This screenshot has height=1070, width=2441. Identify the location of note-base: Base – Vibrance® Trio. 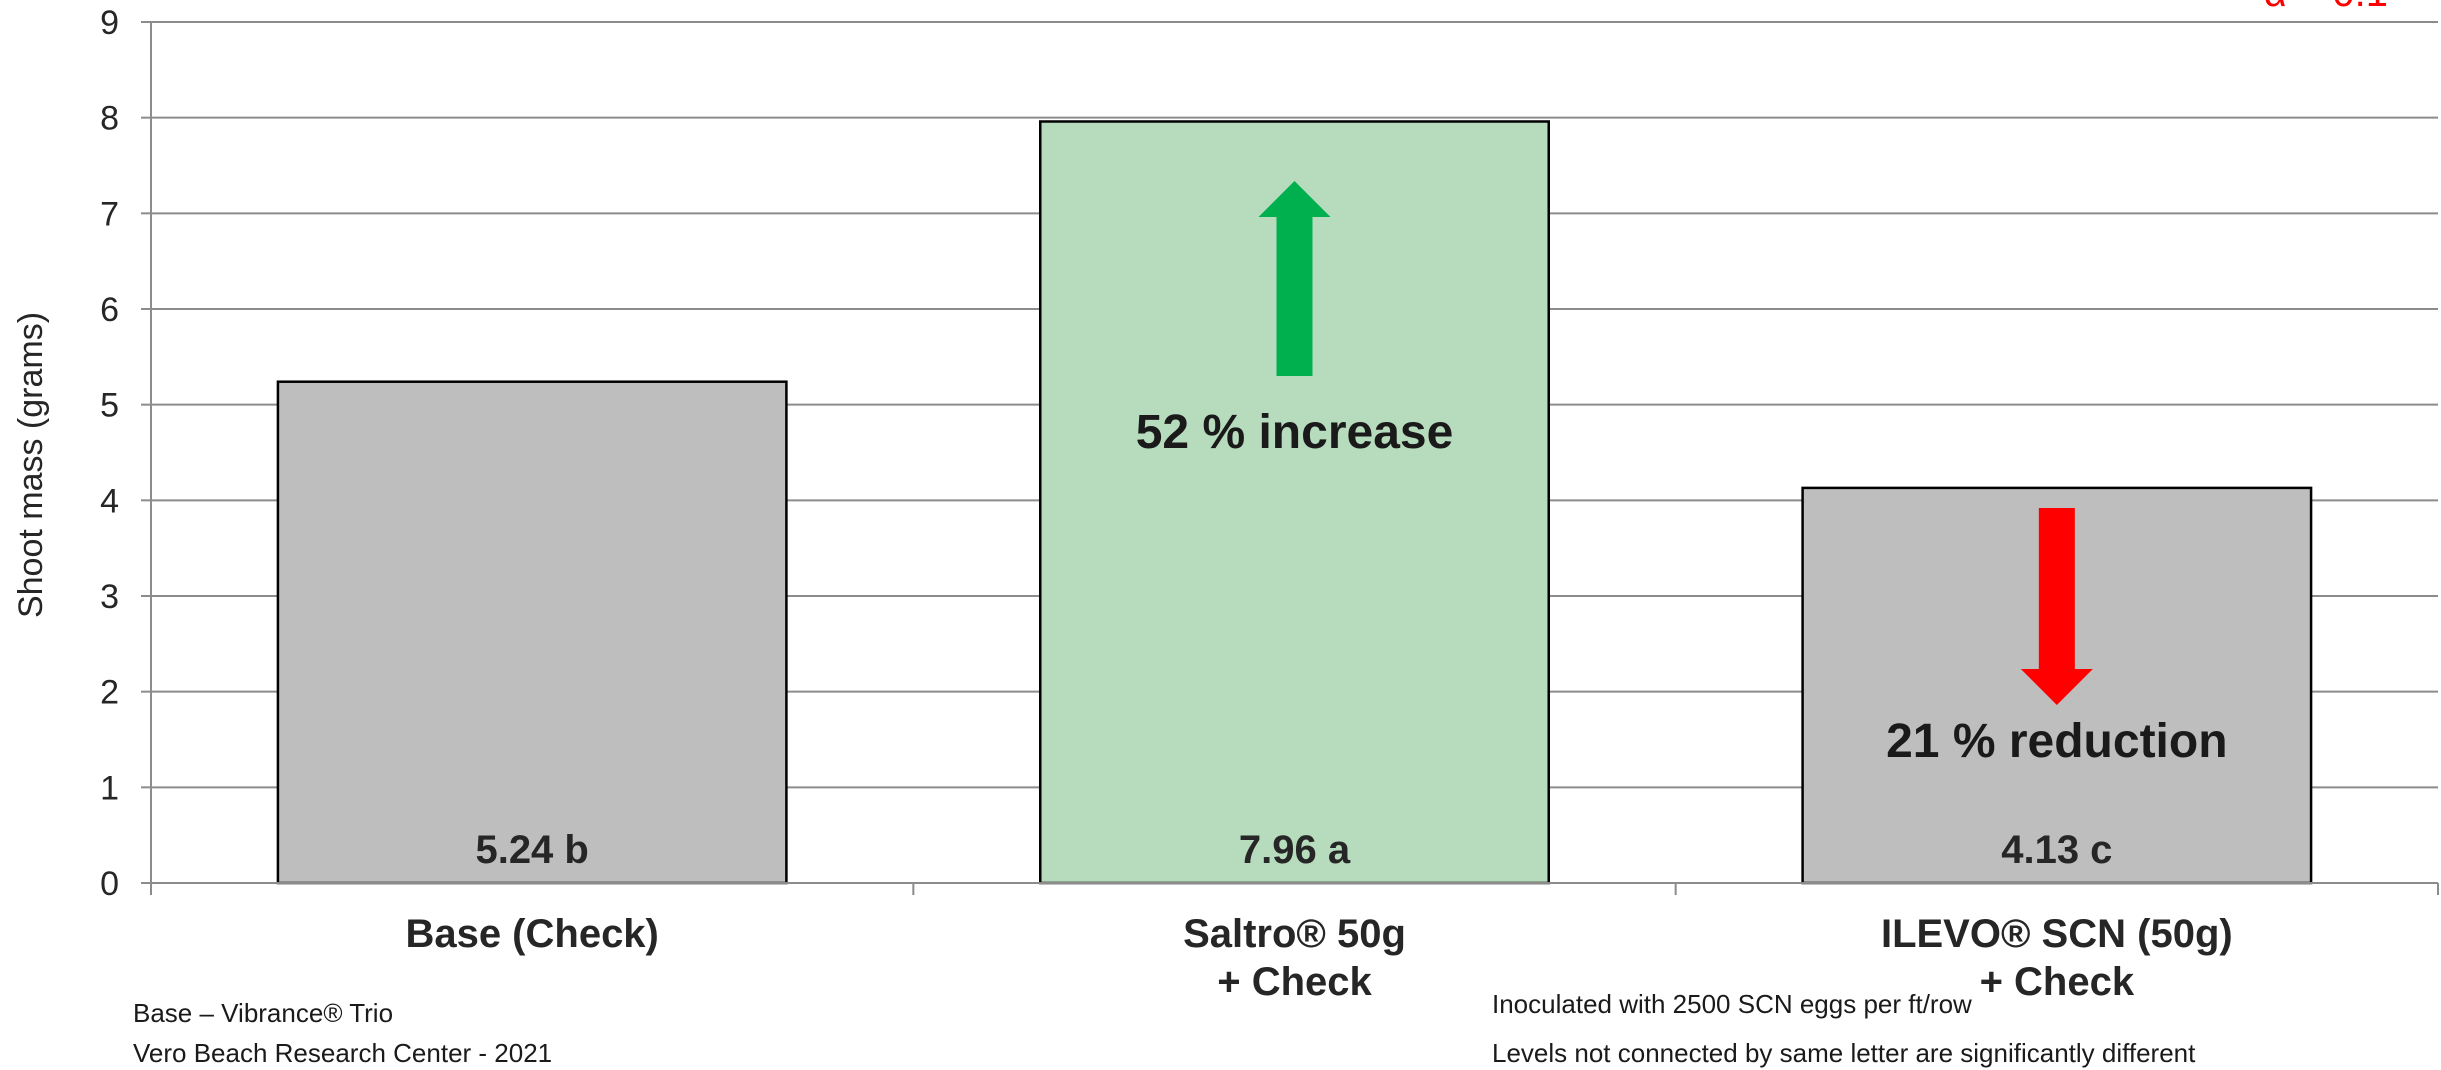
(263, 1013).